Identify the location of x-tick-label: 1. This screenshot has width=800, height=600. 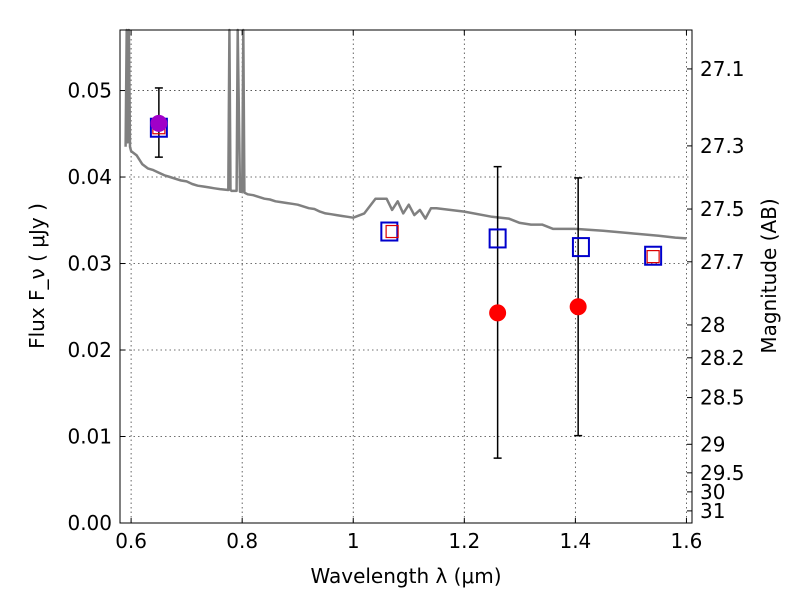
(353, 541).